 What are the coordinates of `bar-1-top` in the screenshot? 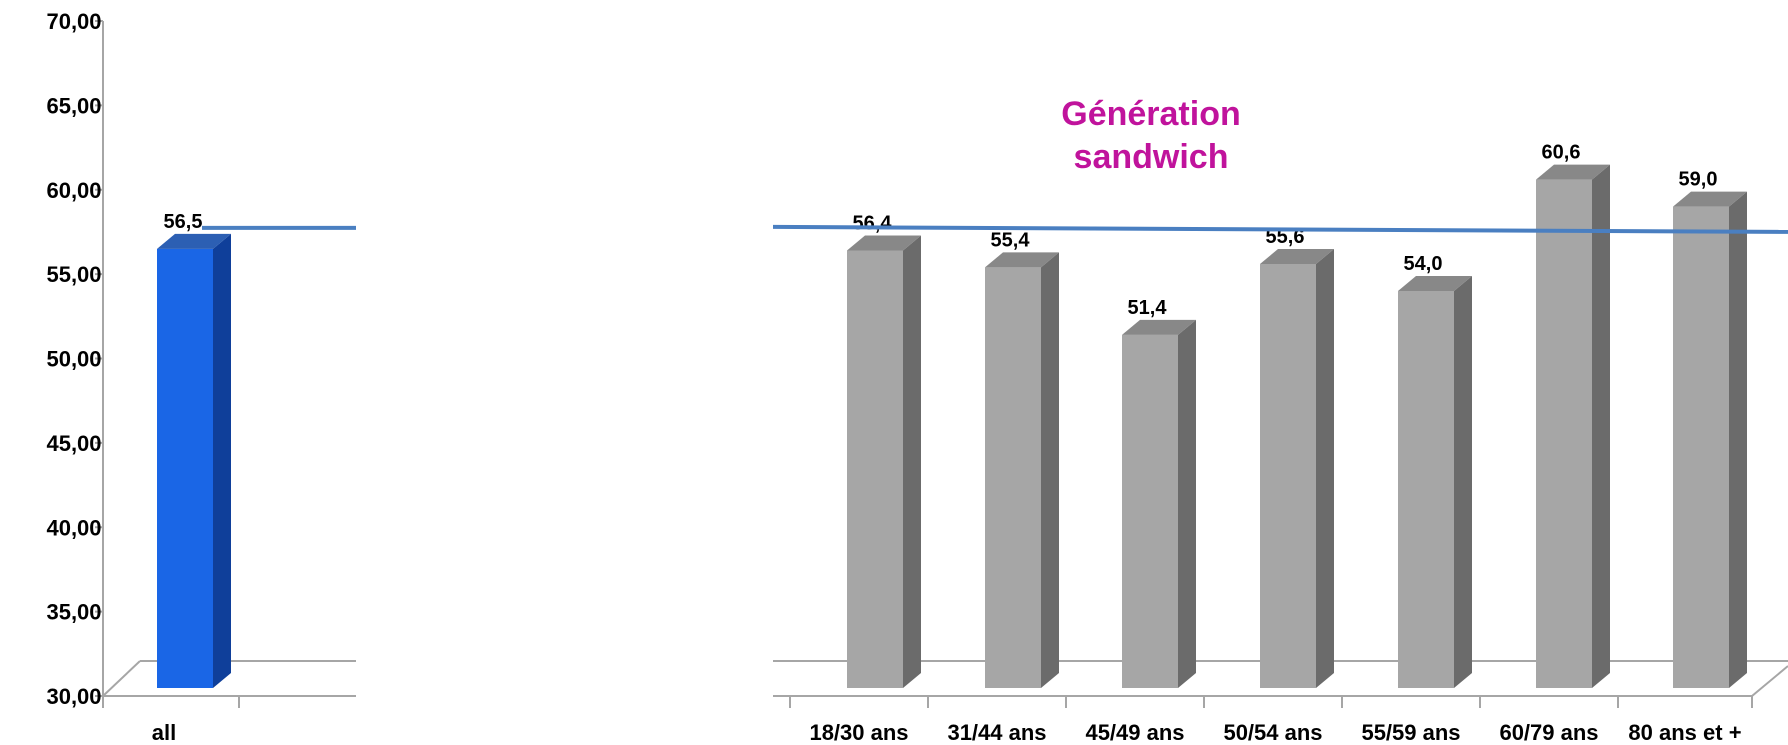 It's located at (1022, 260).